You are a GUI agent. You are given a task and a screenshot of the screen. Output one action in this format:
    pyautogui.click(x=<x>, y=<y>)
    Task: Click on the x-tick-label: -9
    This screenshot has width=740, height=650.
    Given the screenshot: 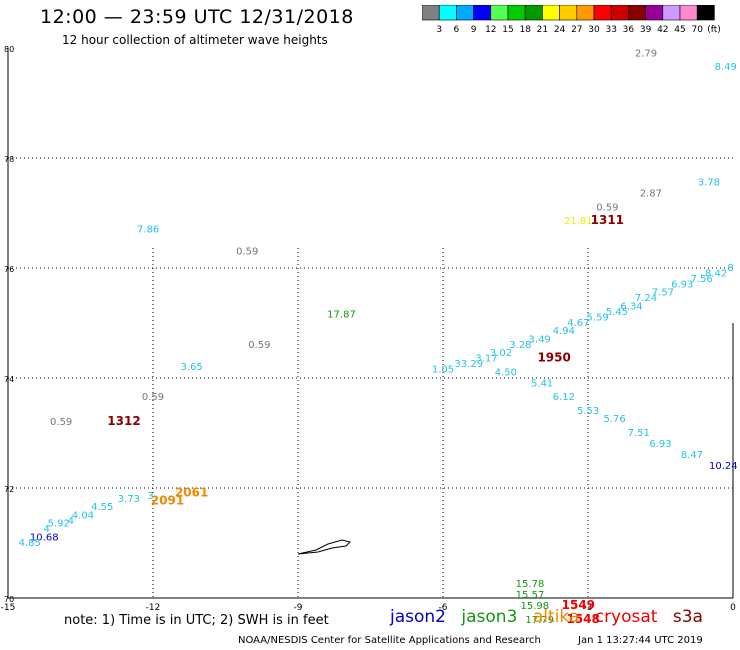 What is the action you would take?
    pyautogui.click(x=298, y=608)
    